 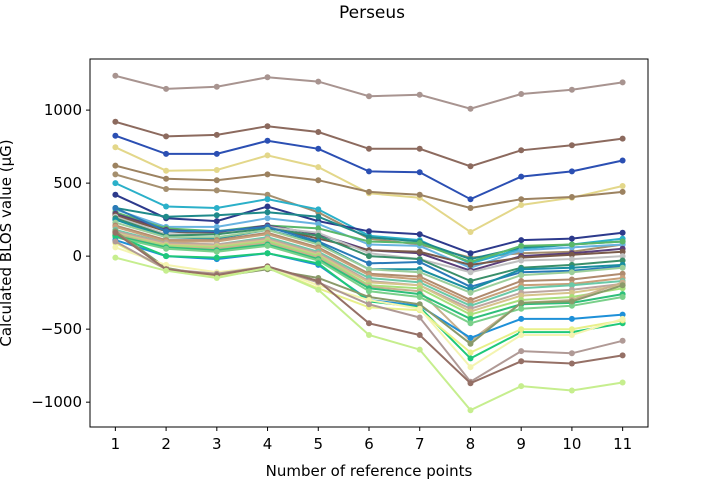 What do you see at coordinates (622, 444) in the screenshot?
I see `x-tick-label: 11` at bounding box center [622, 444].